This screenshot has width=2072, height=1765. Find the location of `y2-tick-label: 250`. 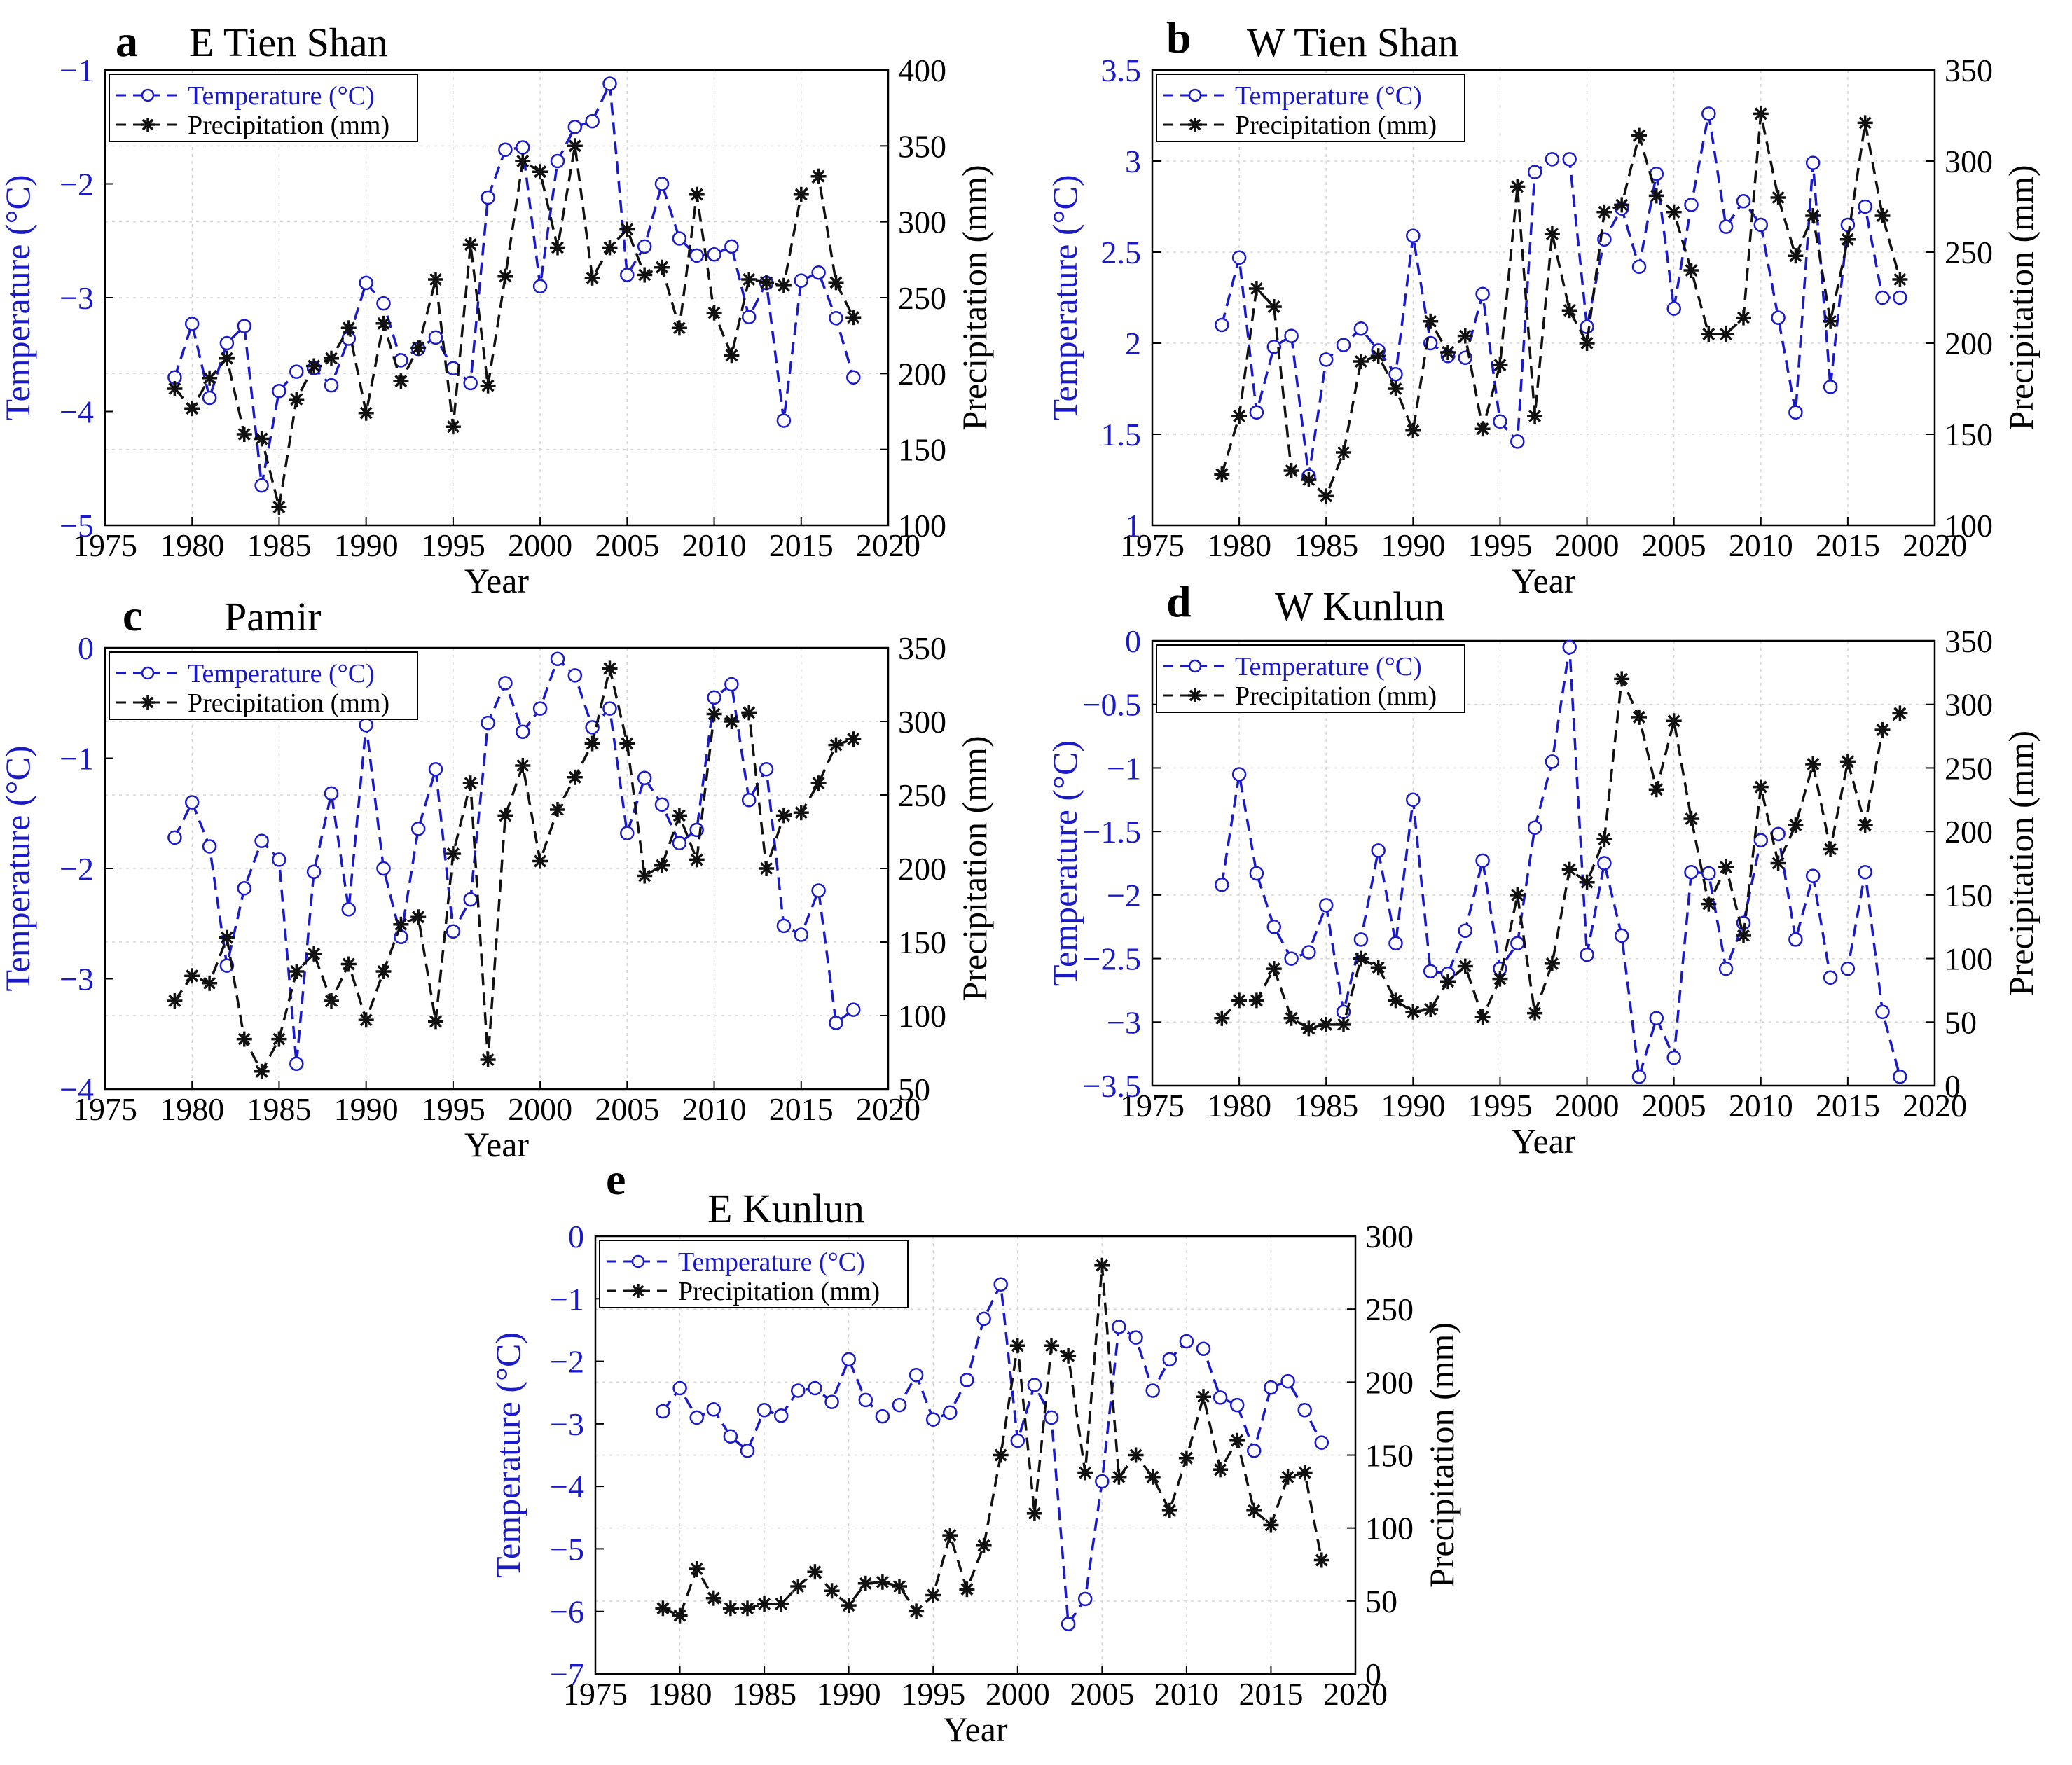

y2-tick-label: 250 is located at coordinates (922, 795).